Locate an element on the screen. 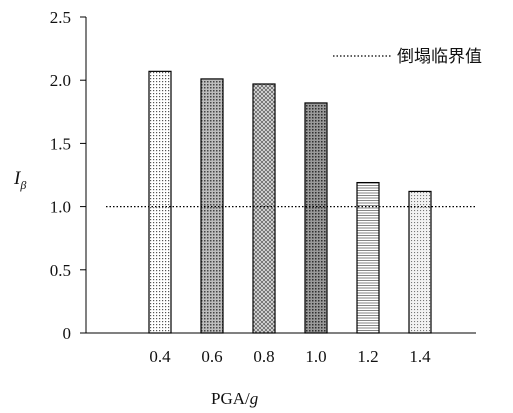 The width and height of the screenshot is (513, 413). bar-1.0 is located at coordinates (316, 218).